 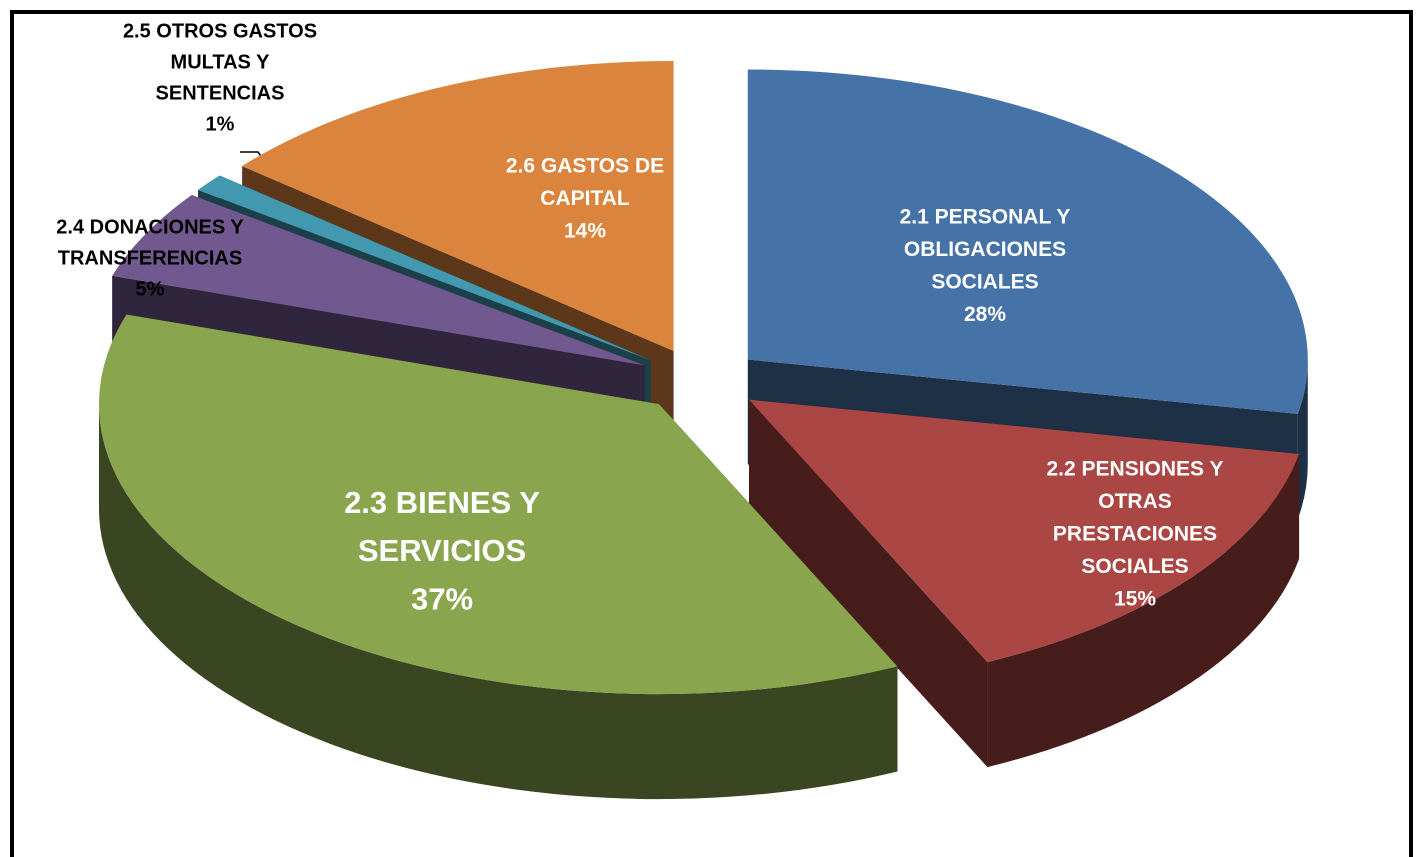 What do you see at coordinates (985, 249) in the screenshot?
I see `slice-label: OBLIGACIONES` at bounding box center [985, 249].